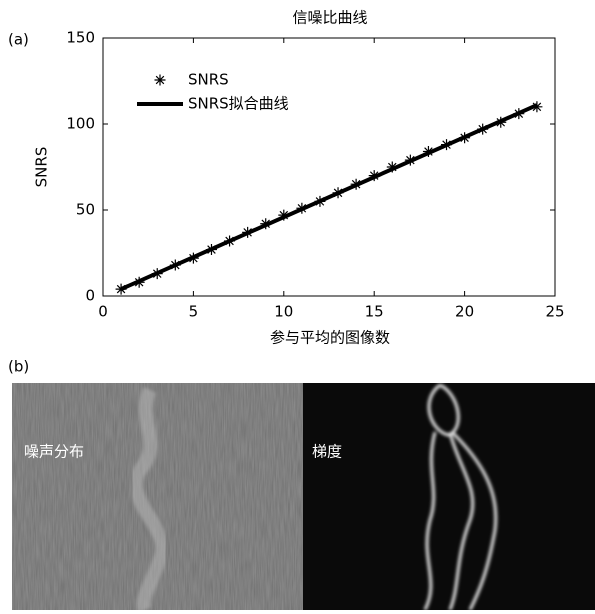 The image size is (595, 614). I want to click on x-axis-label: 参与平均的图像数, so click(330, 338).